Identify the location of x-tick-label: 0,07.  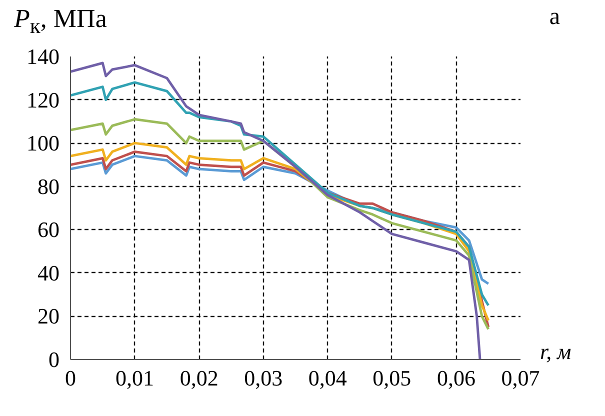
(520, 378).